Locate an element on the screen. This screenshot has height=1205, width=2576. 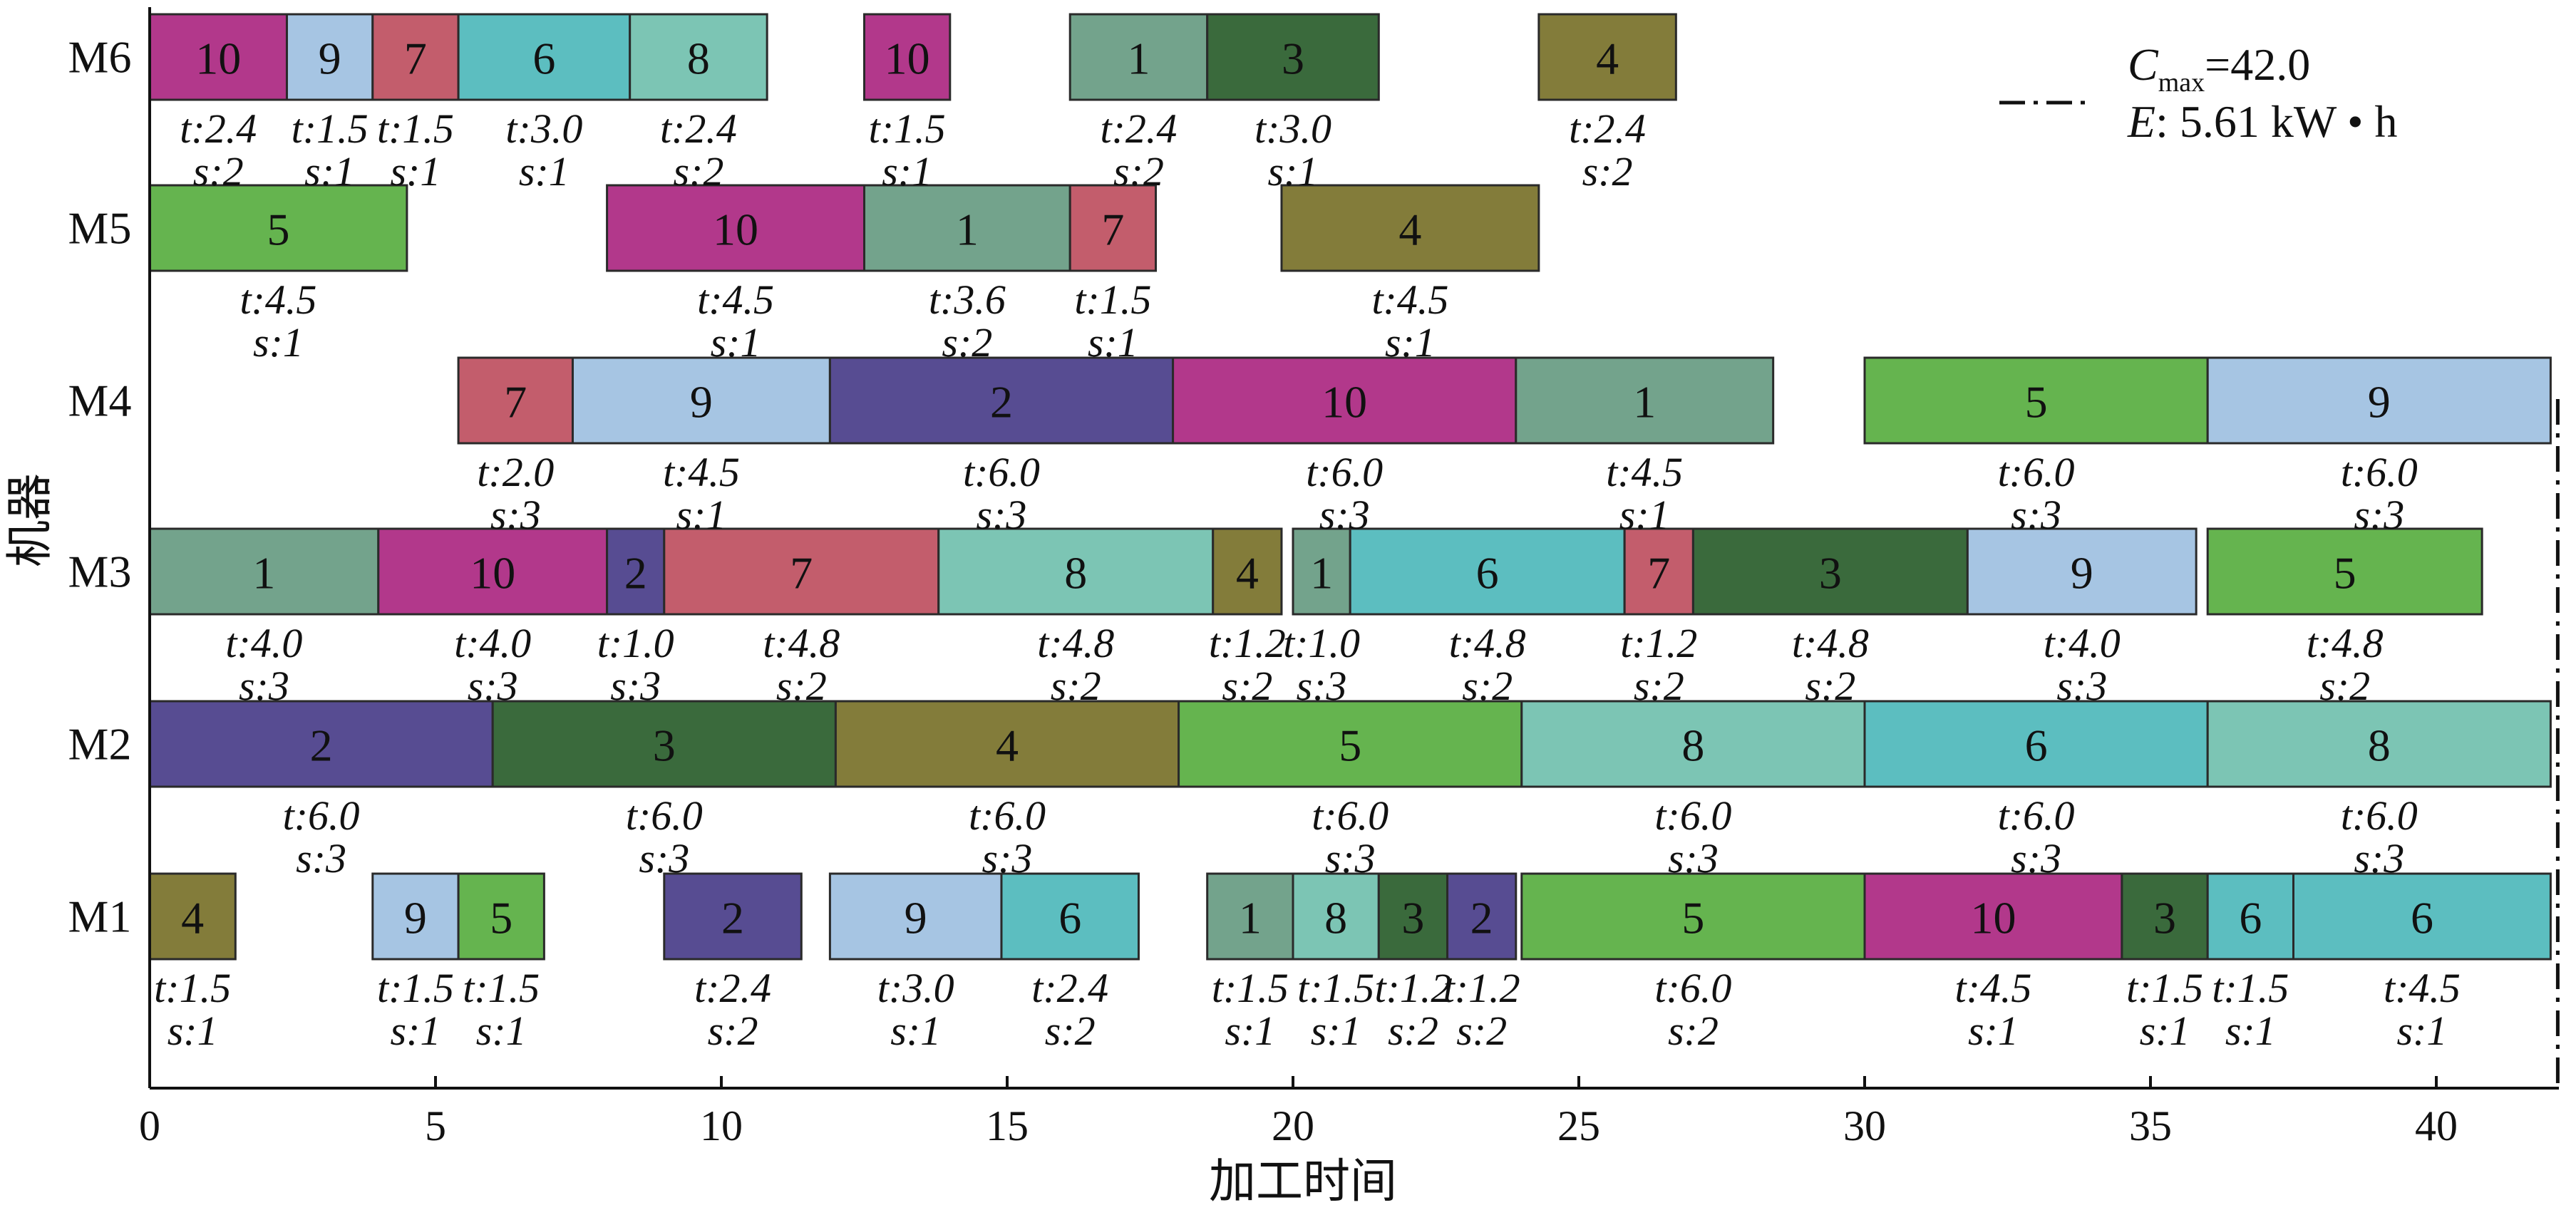
y-axis-title: 机器 is located at coordinates (29, 520).